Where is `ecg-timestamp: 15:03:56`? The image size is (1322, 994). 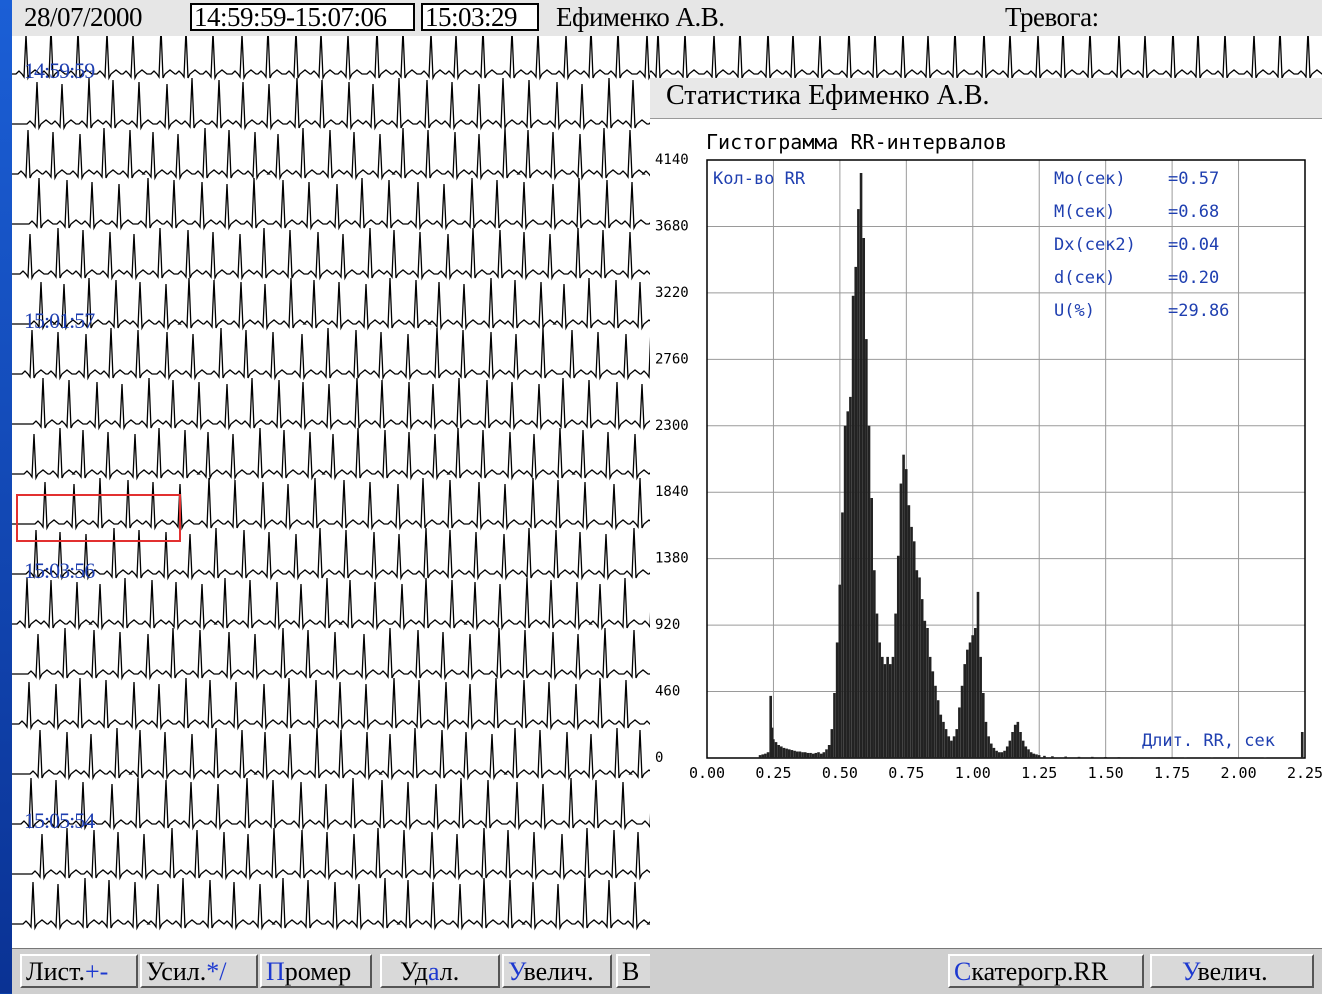
ecg-timestamp: 15:03:56 is located at coordinates (59, 571).